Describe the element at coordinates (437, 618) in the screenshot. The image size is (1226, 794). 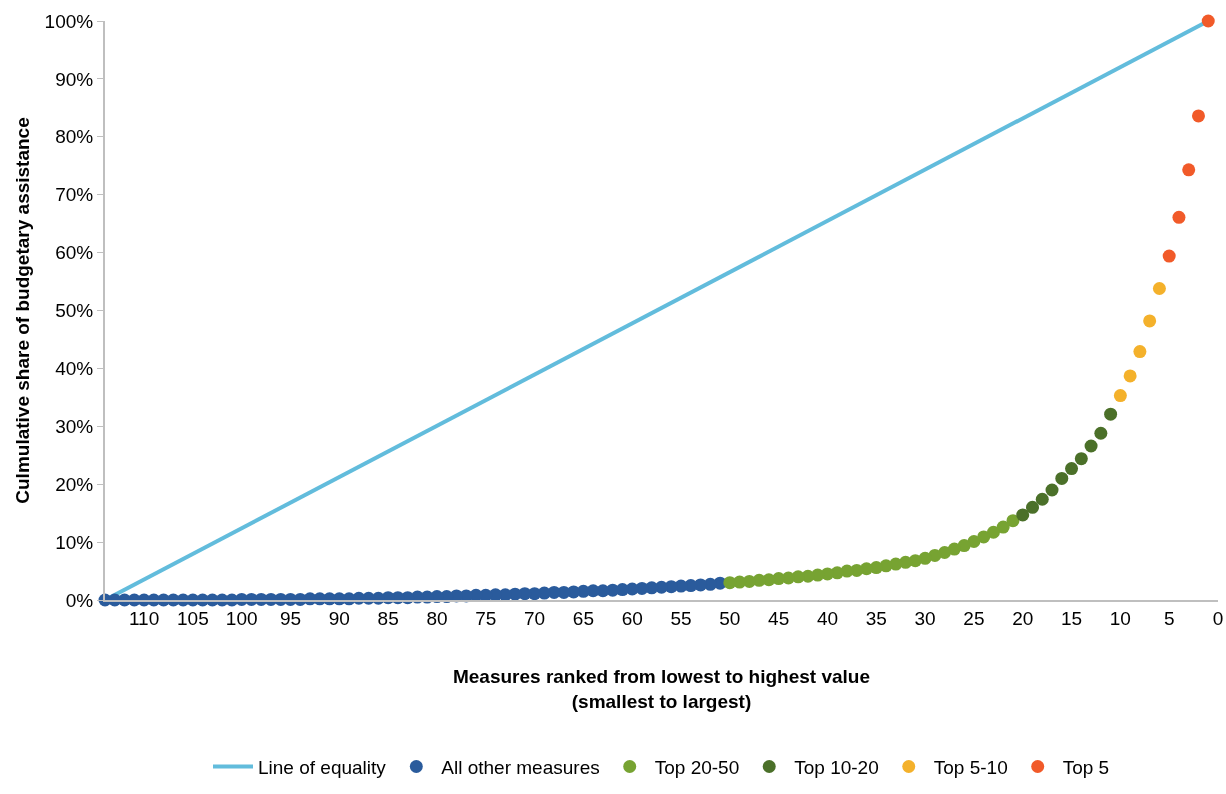
I see `x-tick-label: 80` at that location.